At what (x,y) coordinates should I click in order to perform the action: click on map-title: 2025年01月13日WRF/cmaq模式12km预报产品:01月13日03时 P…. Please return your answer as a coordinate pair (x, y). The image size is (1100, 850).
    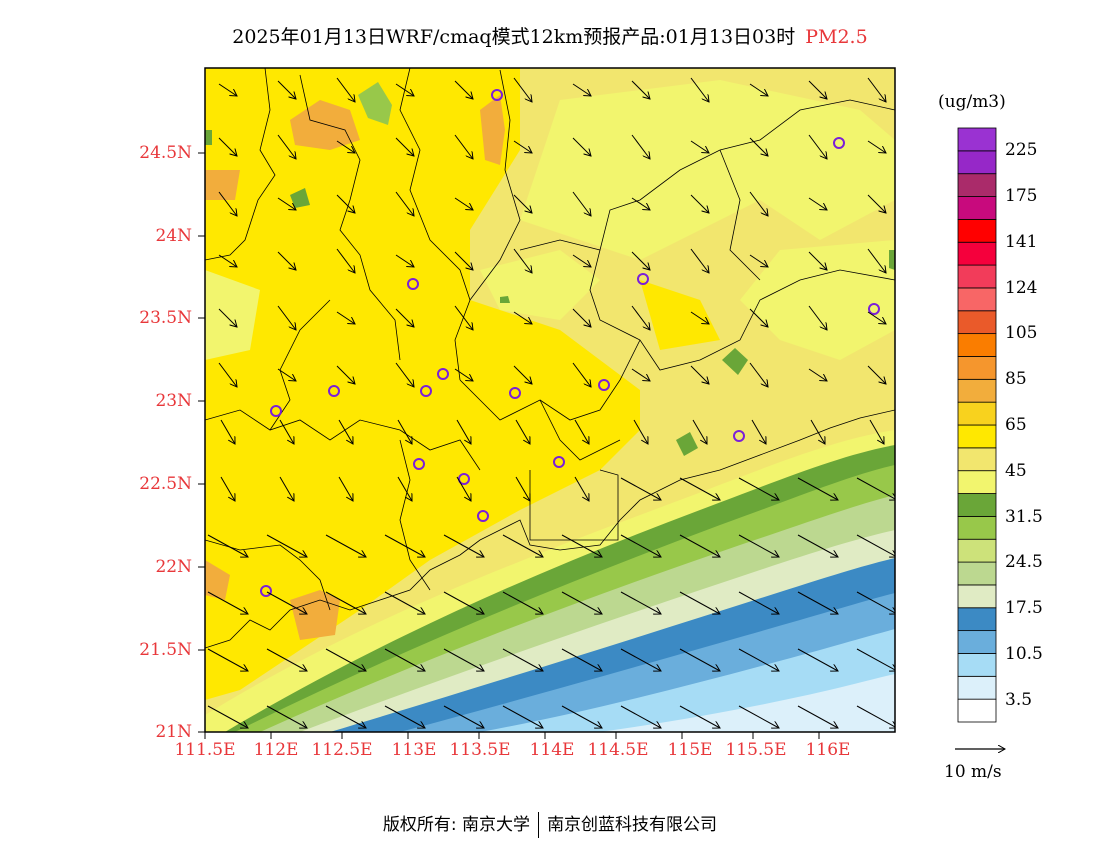
    Looking at the image, I should click on (550, 35).